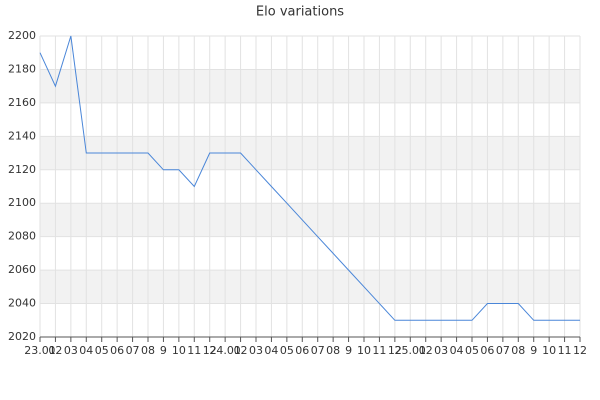 The height and width of the screenshot is (400, 600). Describe the element at coordinates (22, 102) in the screenshot. I see `y-tick-label: 2160` at that location.